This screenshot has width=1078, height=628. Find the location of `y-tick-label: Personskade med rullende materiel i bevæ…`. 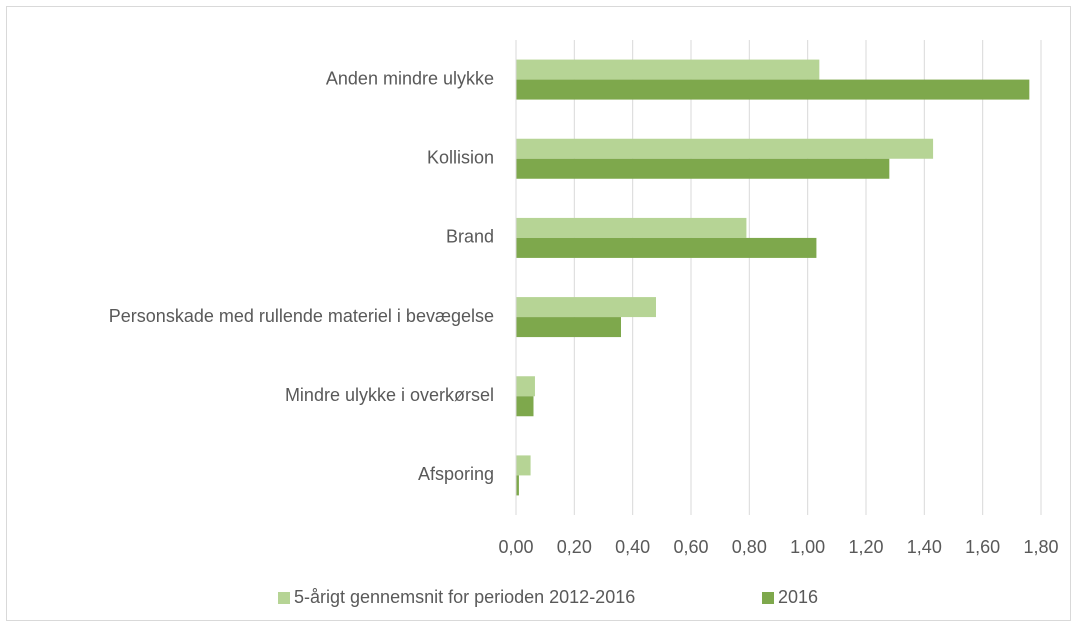

y-tick-label: Personskade med rullende materiel i bevæ… is located at coordinates (301, 316).